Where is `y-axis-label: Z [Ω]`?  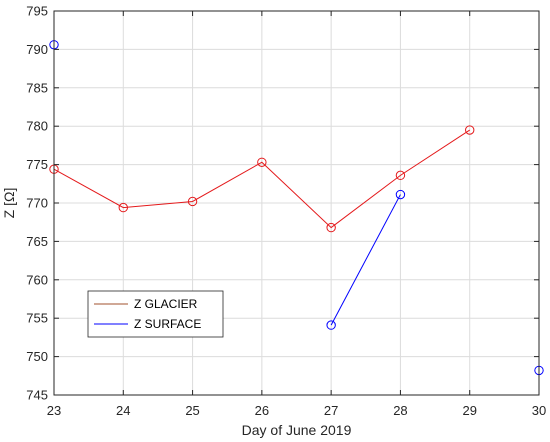
y-axis-label: Z [Ω] is located at coordinates (9, 203).